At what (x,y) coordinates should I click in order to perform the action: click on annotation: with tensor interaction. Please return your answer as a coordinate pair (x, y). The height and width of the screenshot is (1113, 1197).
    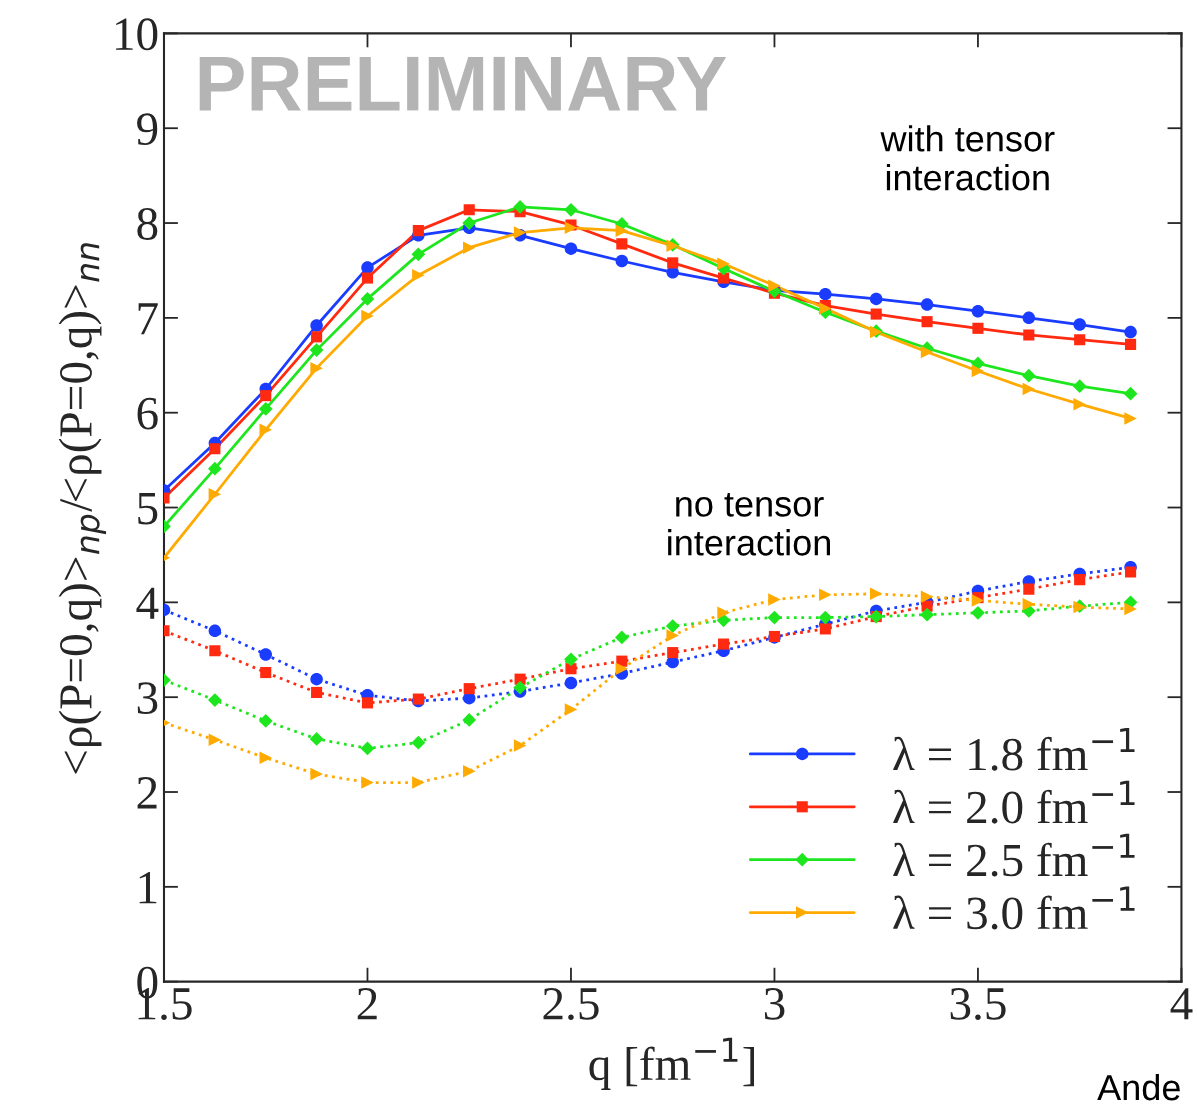
    Looking at the image, I should click on (967, 158).